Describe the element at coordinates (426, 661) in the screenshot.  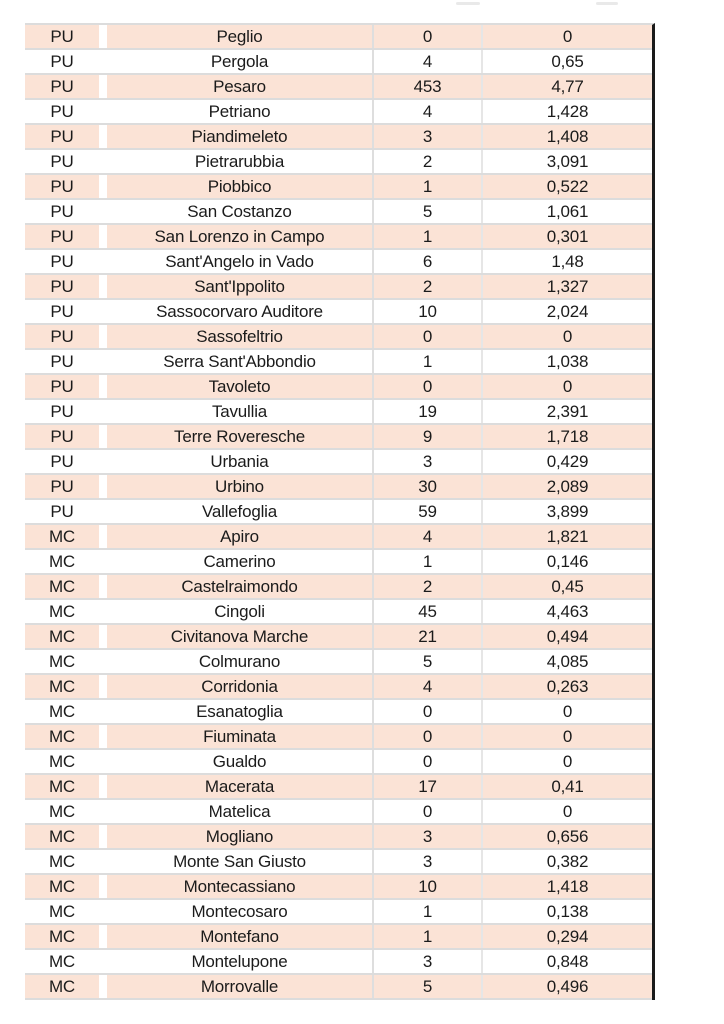
I see `count-cell: 5` at that location.